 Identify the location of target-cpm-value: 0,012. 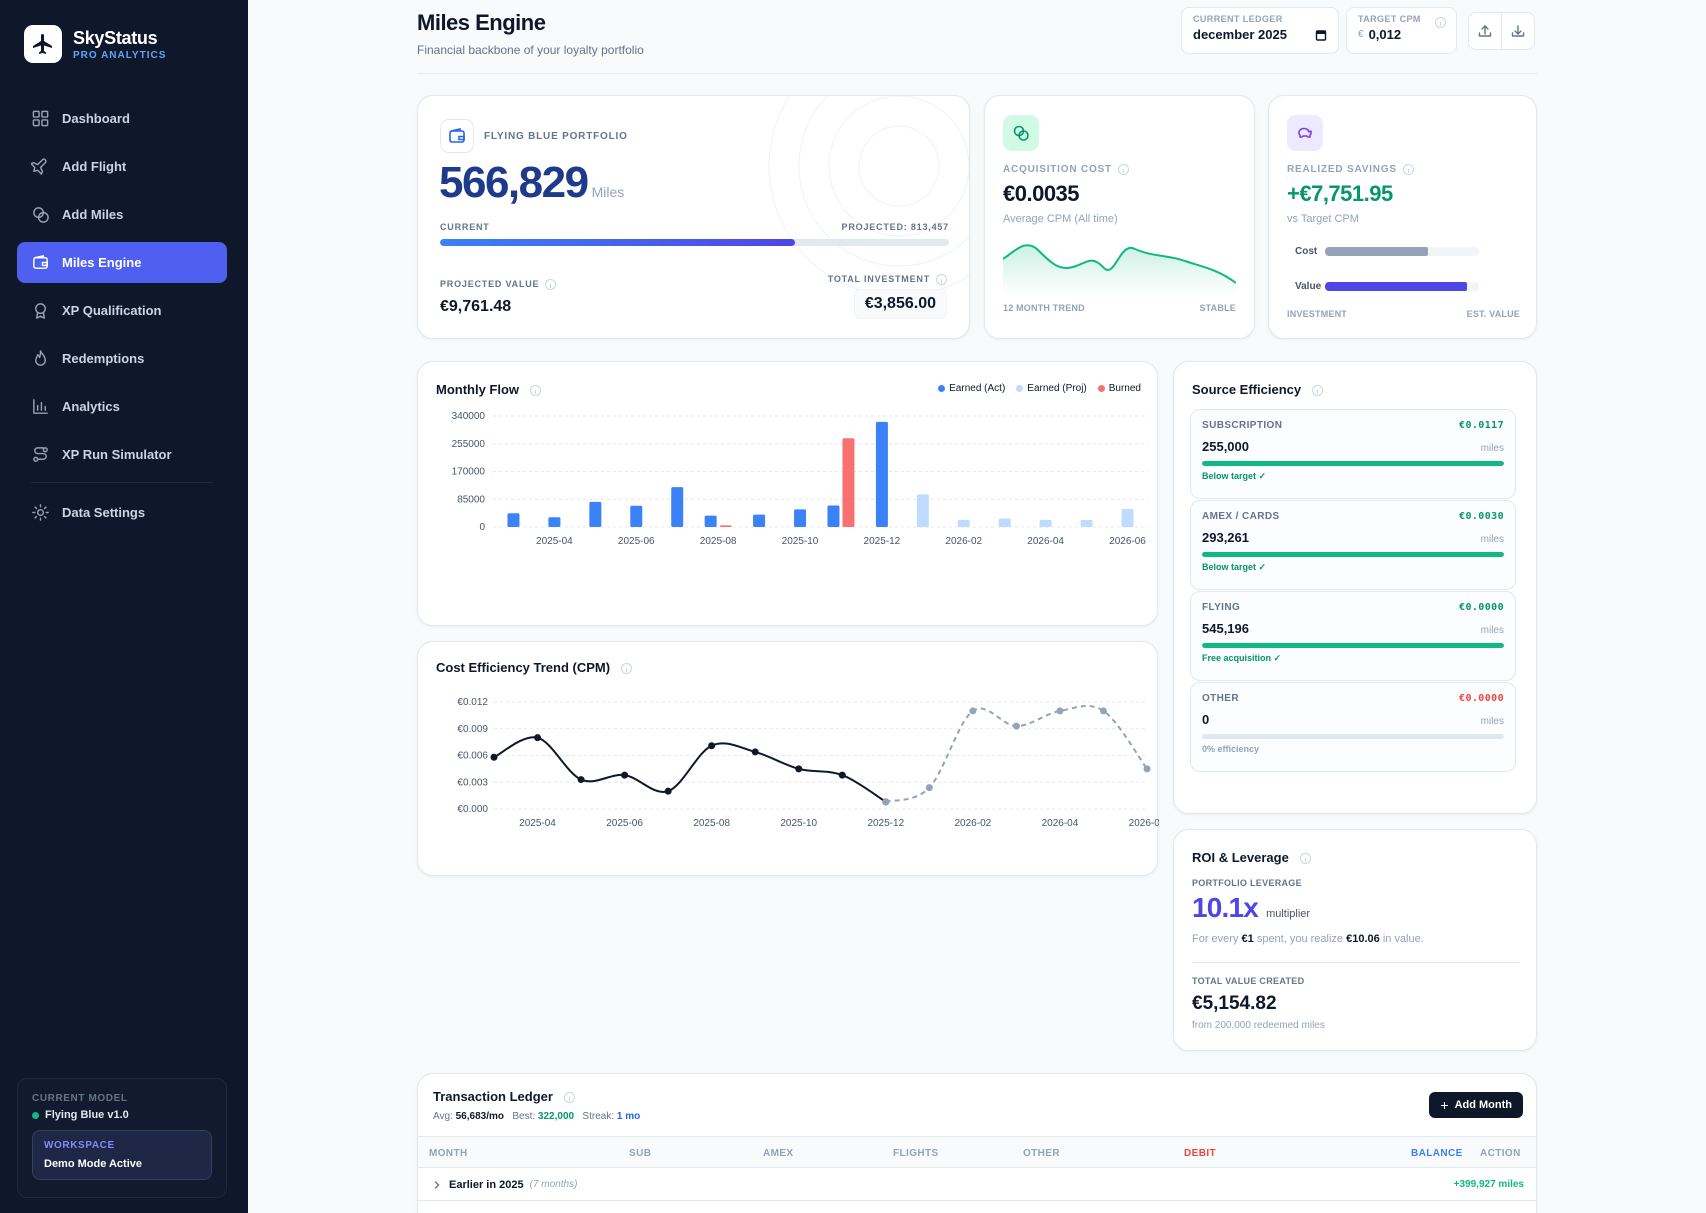
(1385, 34).